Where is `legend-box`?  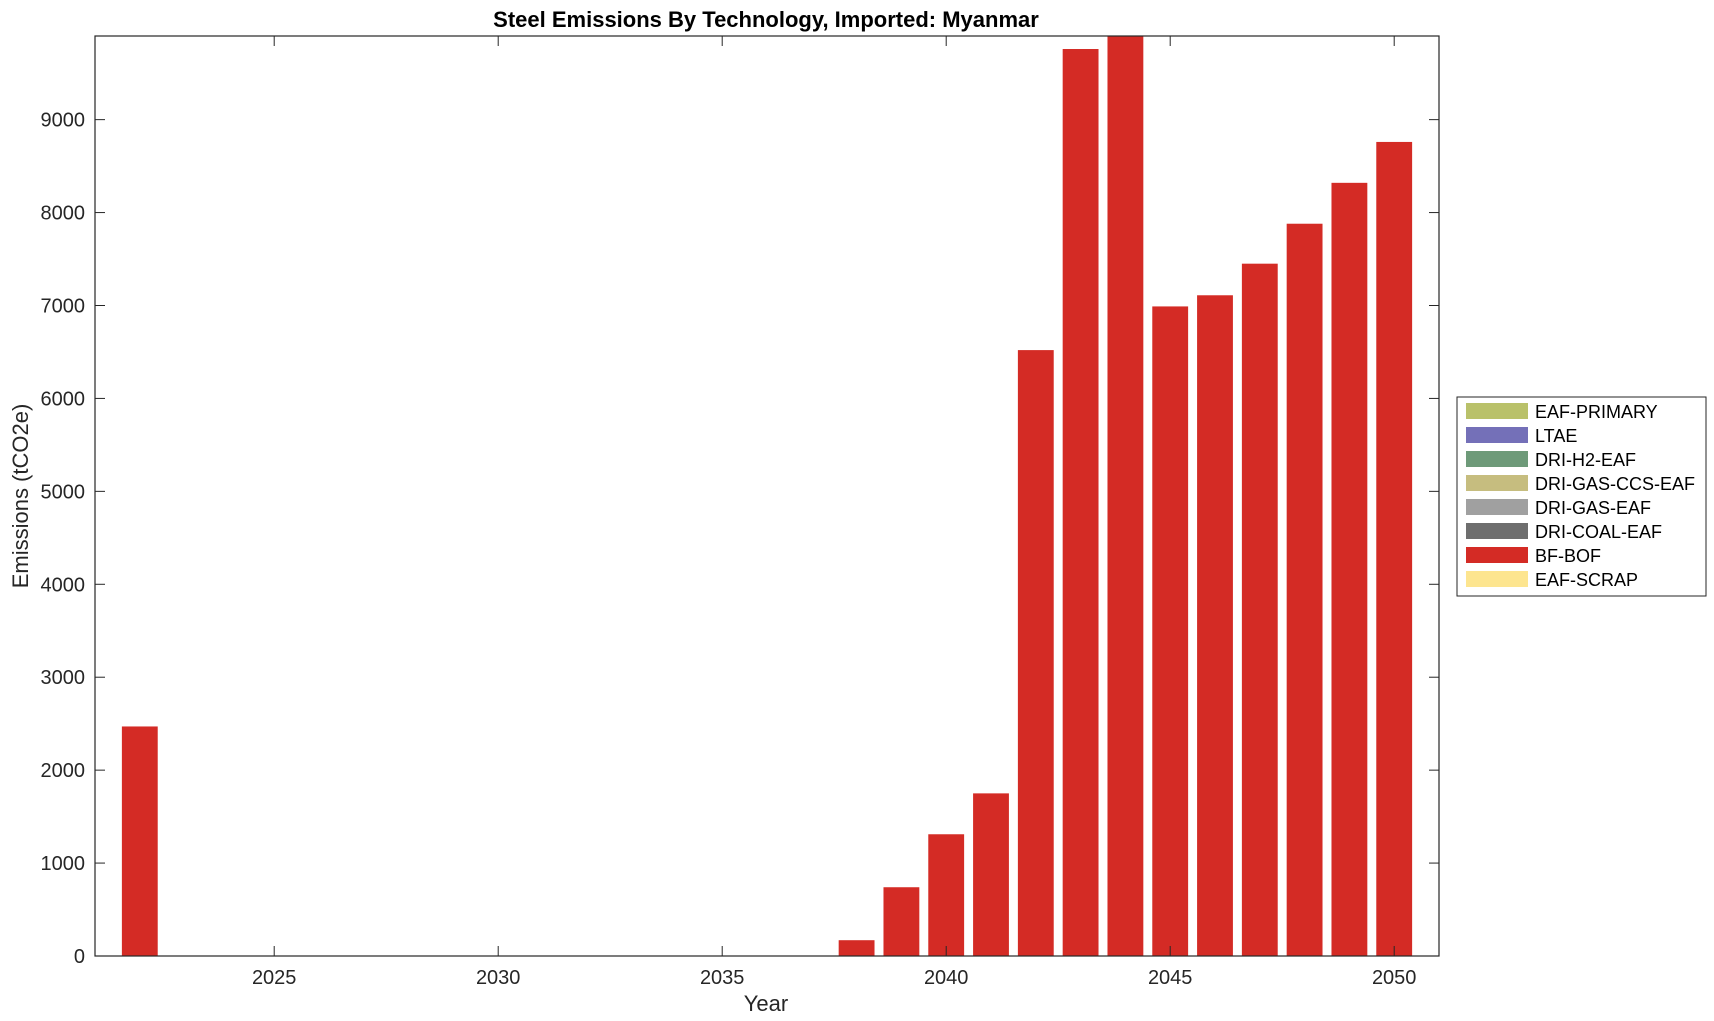 legend-box is located at coordinates (1581, 496).